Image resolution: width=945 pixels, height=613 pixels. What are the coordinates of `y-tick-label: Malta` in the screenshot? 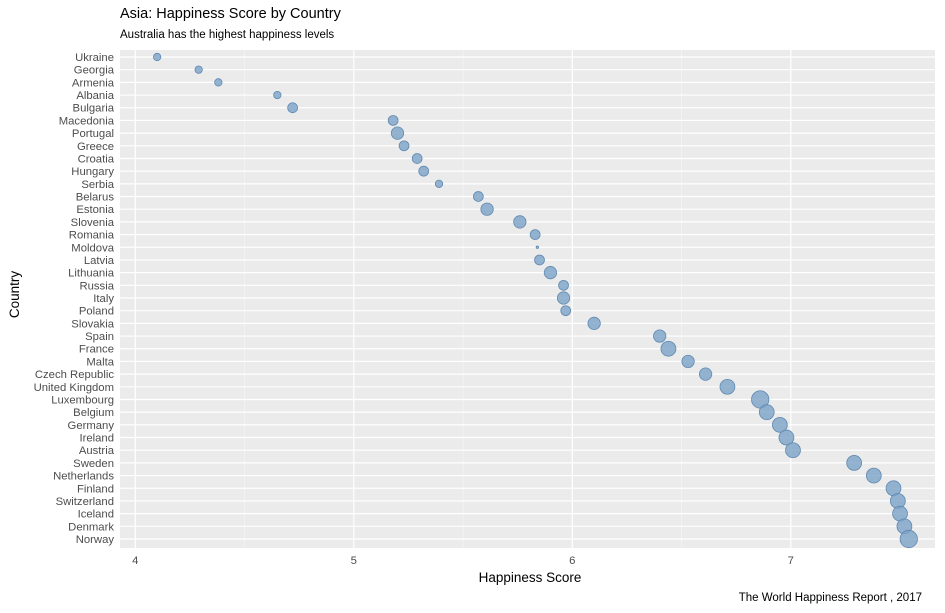 It's located at (100, 362).